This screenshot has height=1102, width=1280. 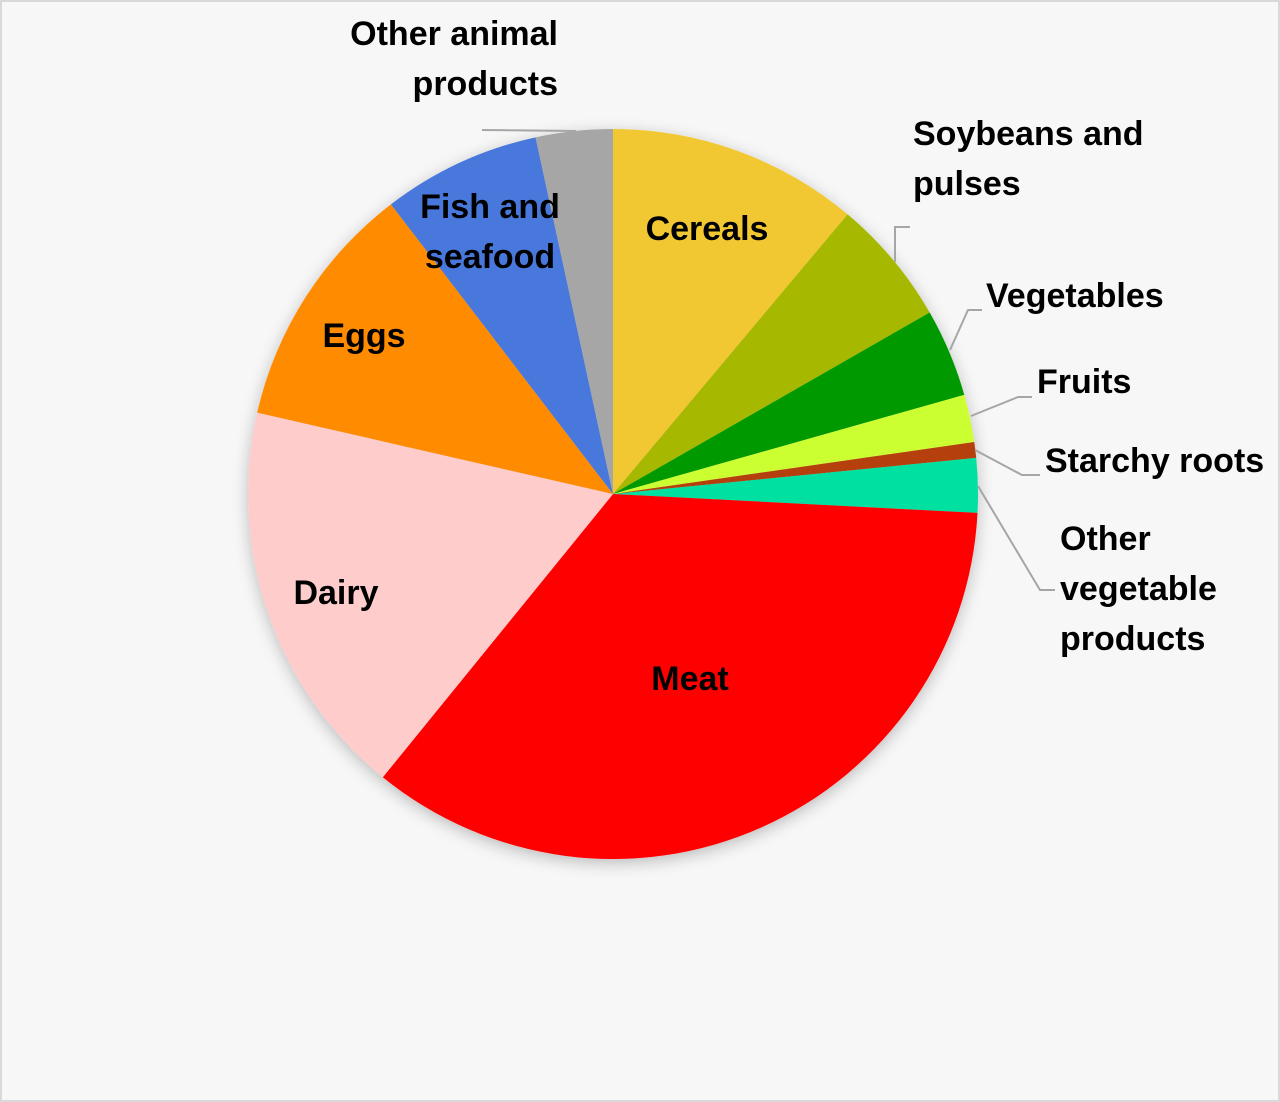 What do you see at coordinates (1084, 382) in the screenshot?
I see `label-fruits: Fruits` at bounding box center [1084, 382].